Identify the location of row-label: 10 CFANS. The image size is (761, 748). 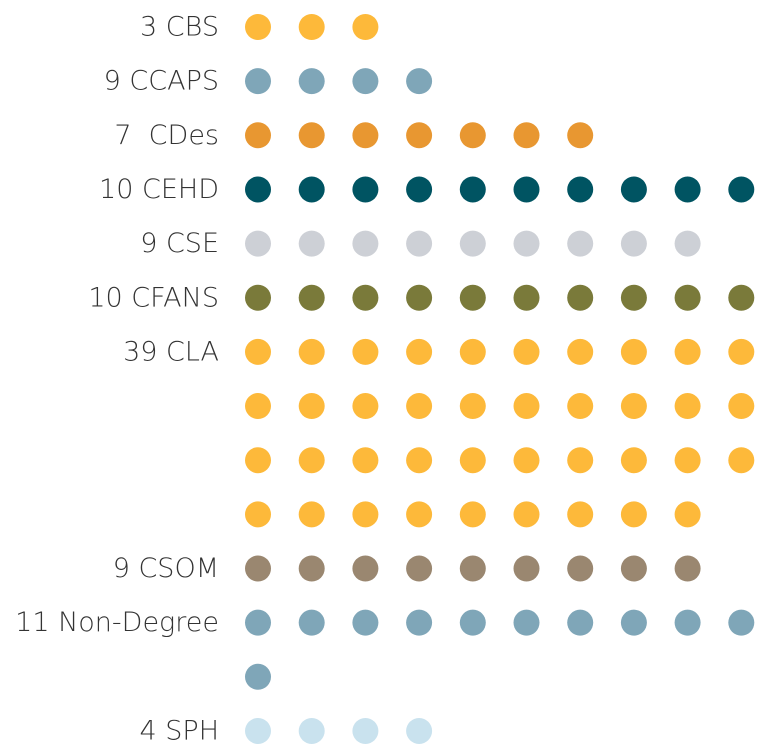
(153, 297).